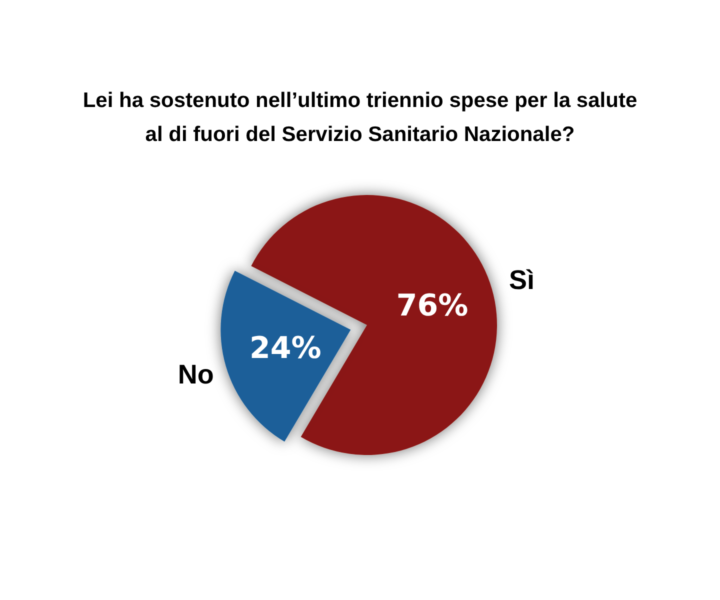 This screenshot has height=600, width=720. Describe the element at coordinates (285, 348) in the screenshot. I see `data-label: 24%` at that location.